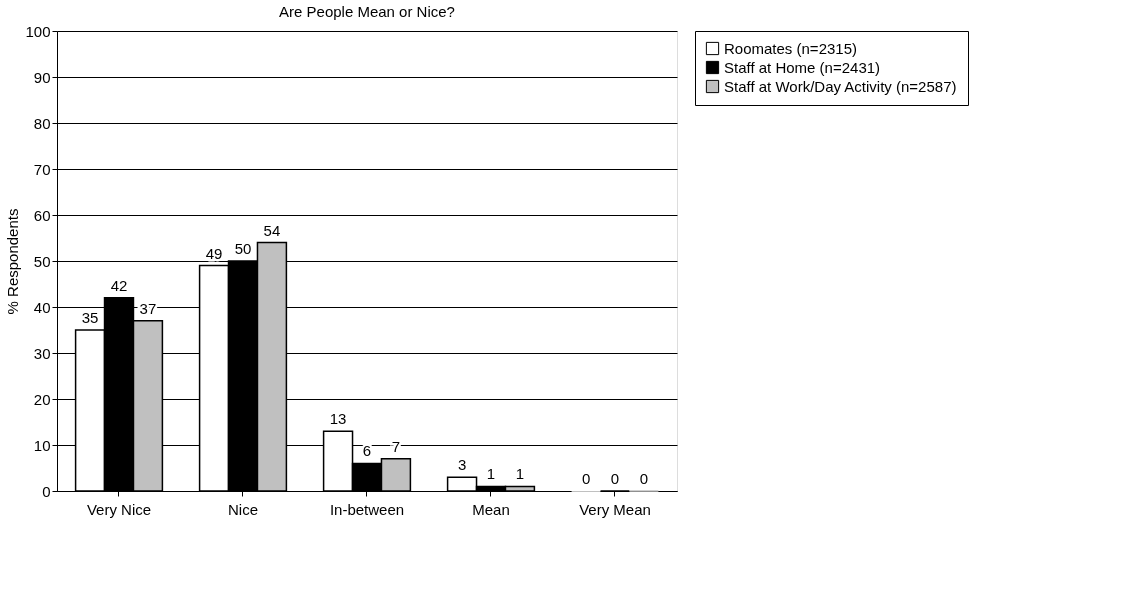 The width and height of the screenshot is (1132, 594). I want to click on x-tick-label: Mean, so click(491, 509).